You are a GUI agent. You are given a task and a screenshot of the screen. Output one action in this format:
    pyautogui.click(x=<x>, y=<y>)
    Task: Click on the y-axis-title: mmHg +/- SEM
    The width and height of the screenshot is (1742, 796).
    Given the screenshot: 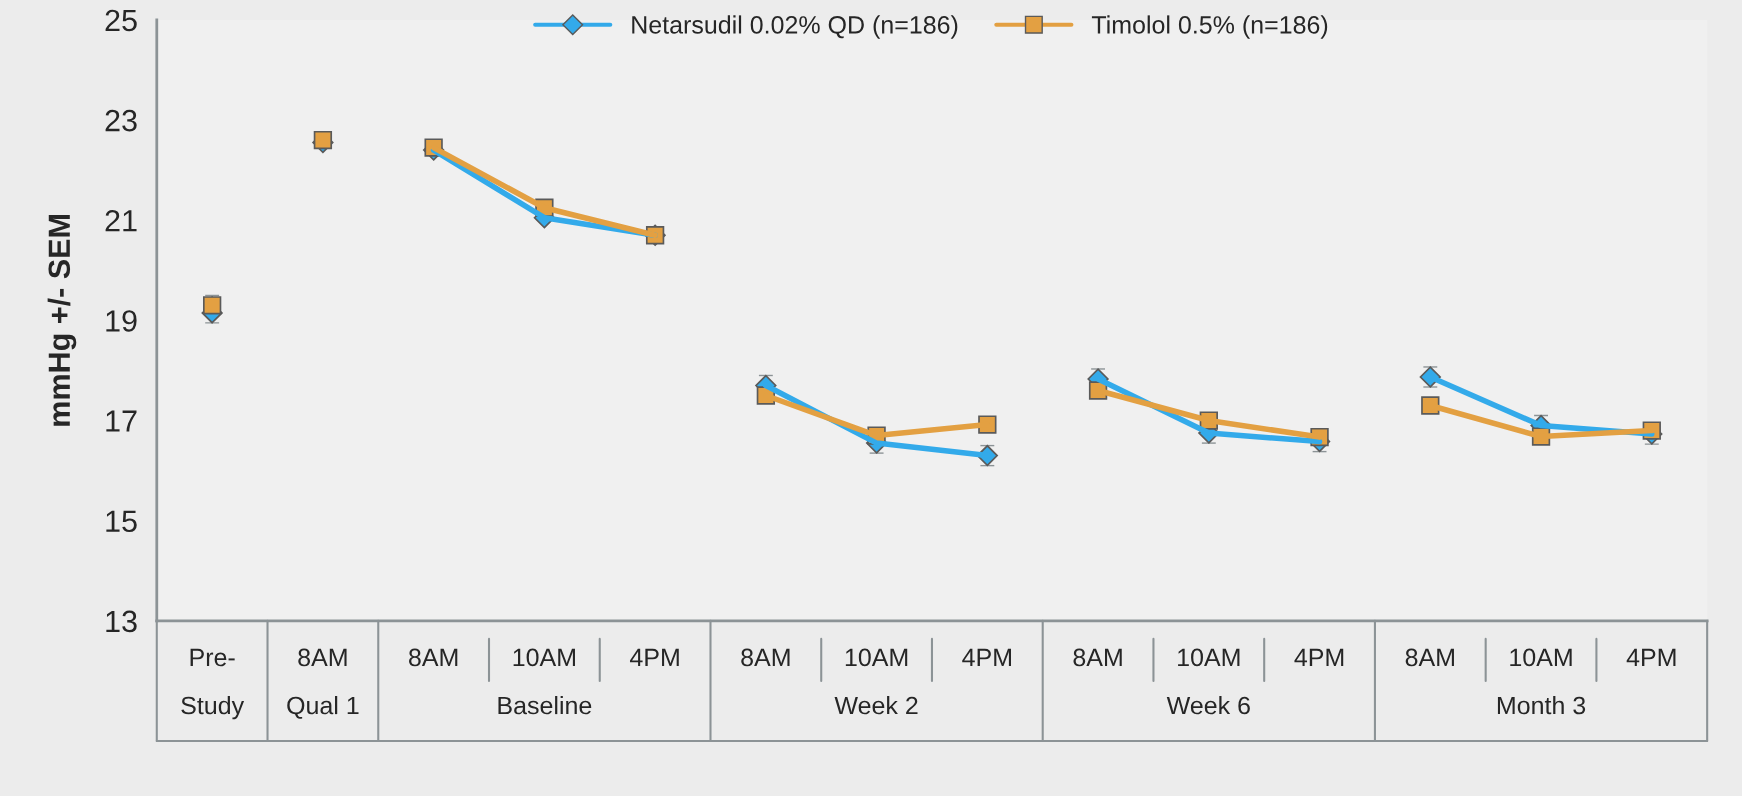 What is the action you would take?
    pyautogui.click(x=62, y=320)
    